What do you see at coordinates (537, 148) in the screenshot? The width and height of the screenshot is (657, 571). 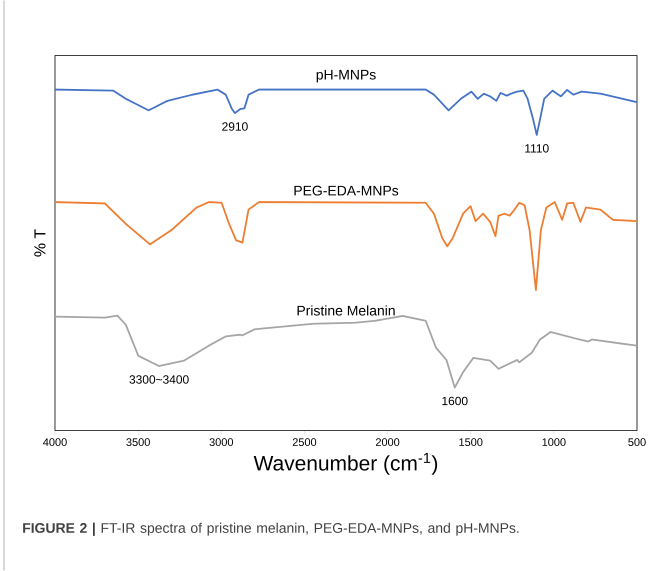 I see `annotation: 1110` at bounding box center [537, 148].